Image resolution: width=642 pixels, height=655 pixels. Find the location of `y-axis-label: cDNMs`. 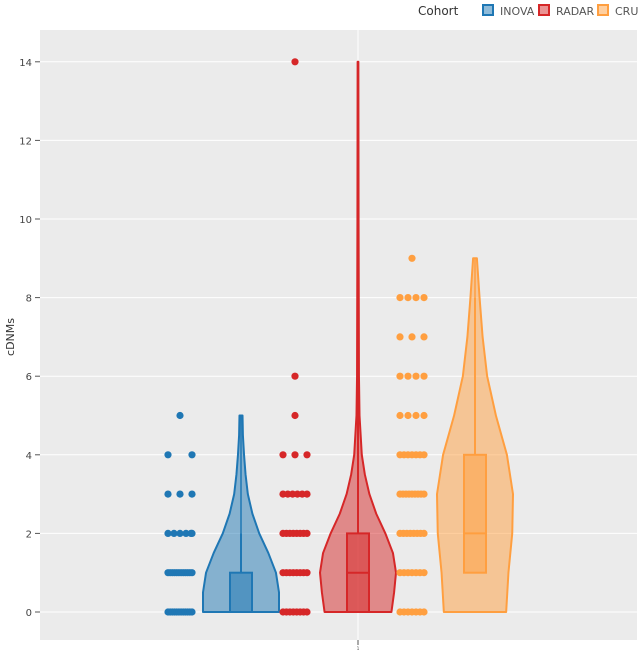

y-axis-label: cDNMs is located at coordinates (10, 337).